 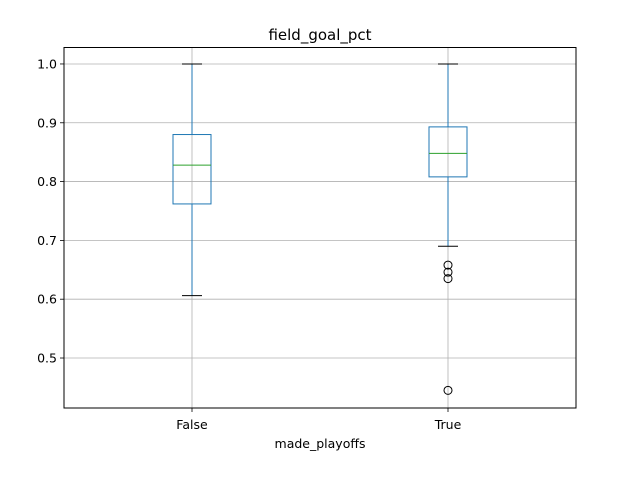 What do you see at coordinates (448, 229) in the screenshot?
I see `box-group-true` at bounding box center [448, 229].